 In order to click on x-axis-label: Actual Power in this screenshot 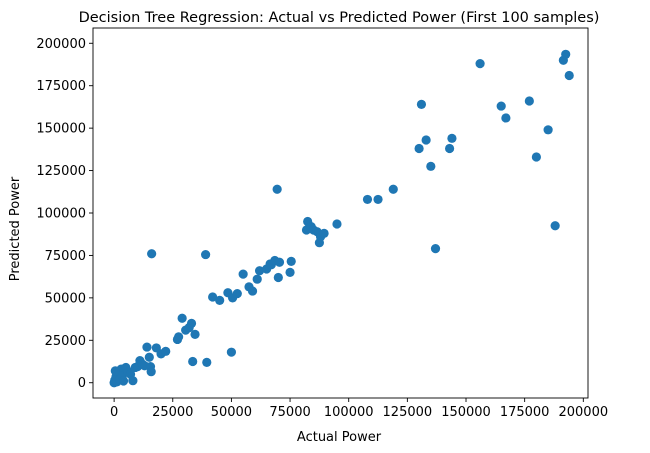, I will do `click(339, 437)`.